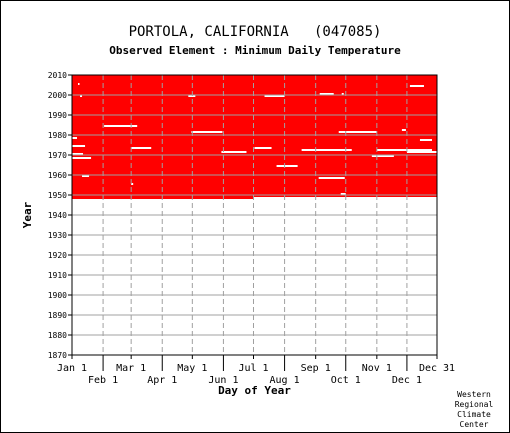 The image size is (510, 433). Describe the element at coordinates (57, 215) in the screenshot. I see `y-tick-label: 1940` at that location.